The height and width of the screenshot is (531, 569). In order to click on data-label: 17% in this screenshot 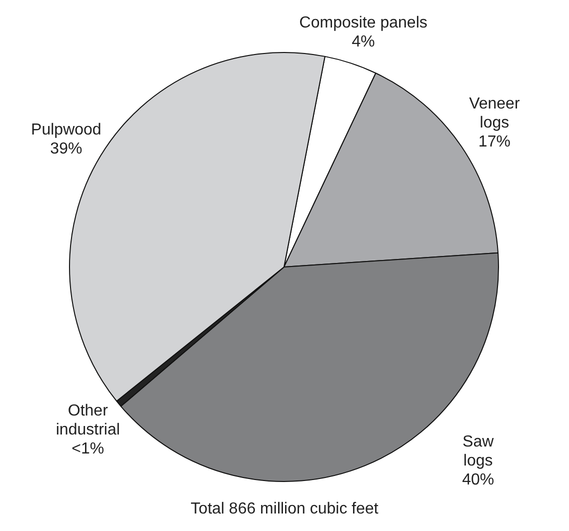, I will do `click(494, 142)`.